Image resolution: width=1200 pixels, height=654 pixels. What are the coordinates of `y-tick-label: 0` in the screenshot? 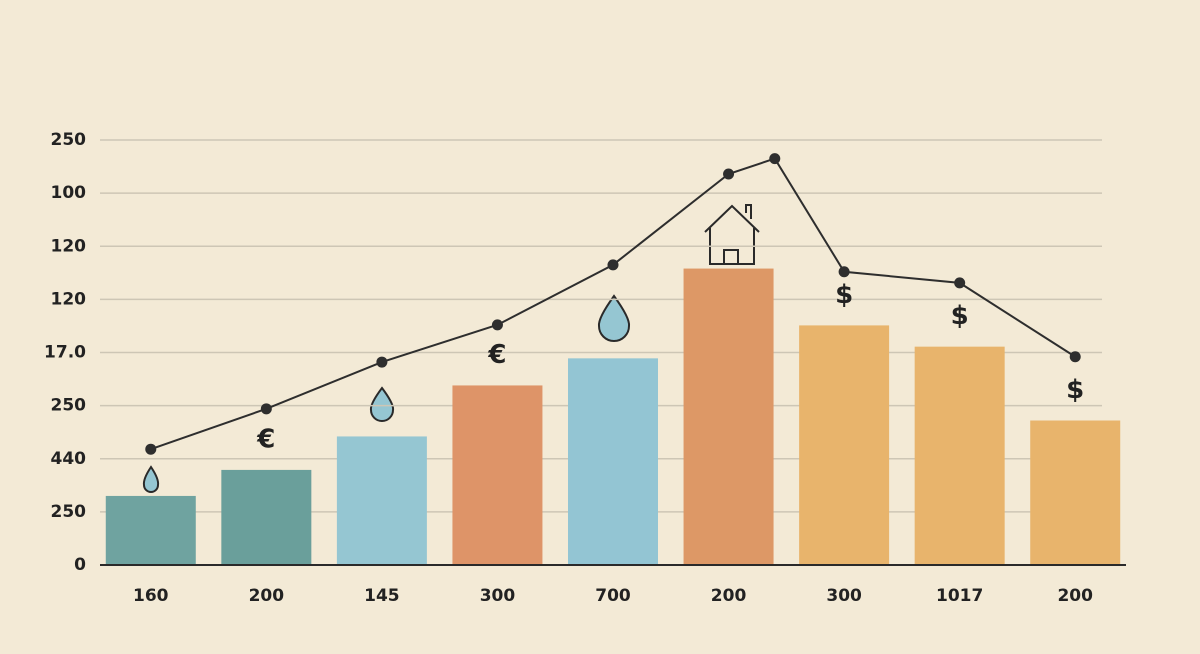 It's located at (80, 565).